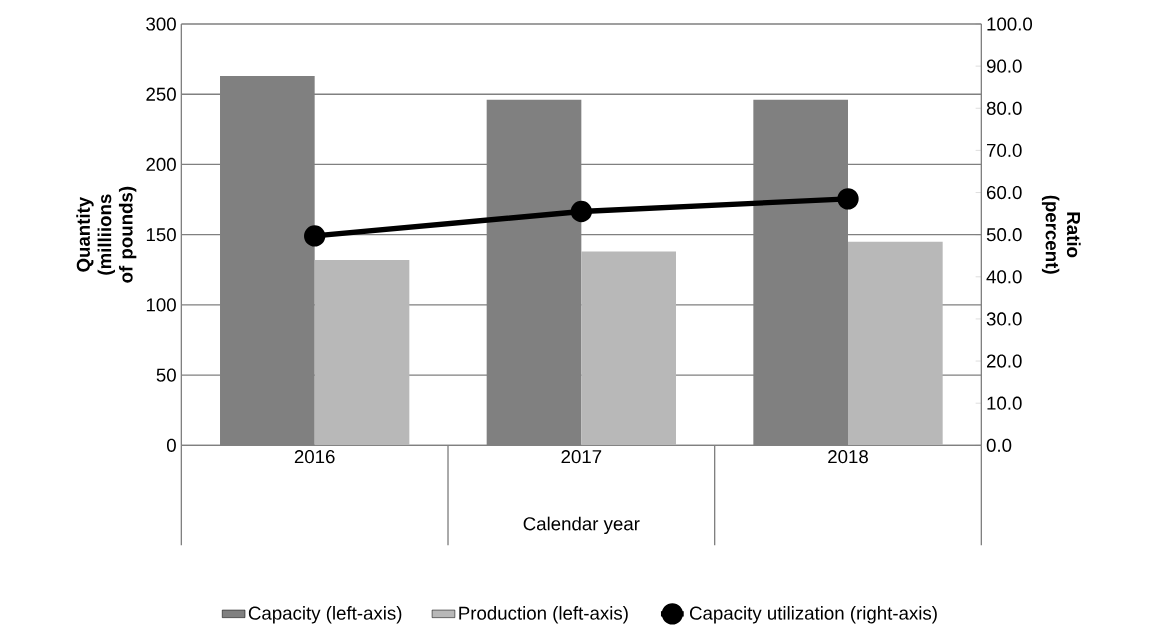 The image size is (1176, 643). Describe the element at coordinates (171, 445) in the screenshot. I see `y-tick-label: 0` at that location.